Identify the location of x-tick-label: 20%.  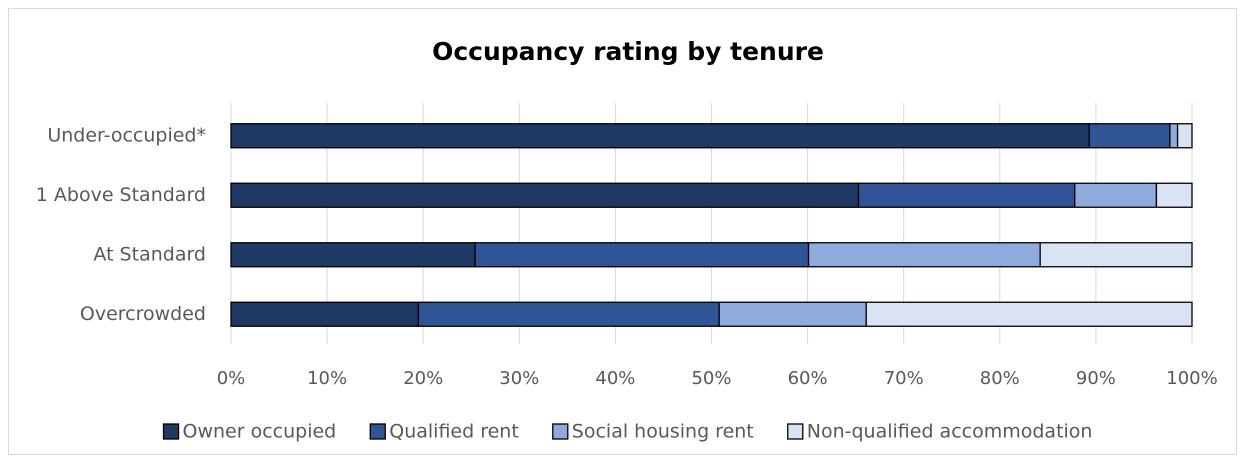
(423, 378).